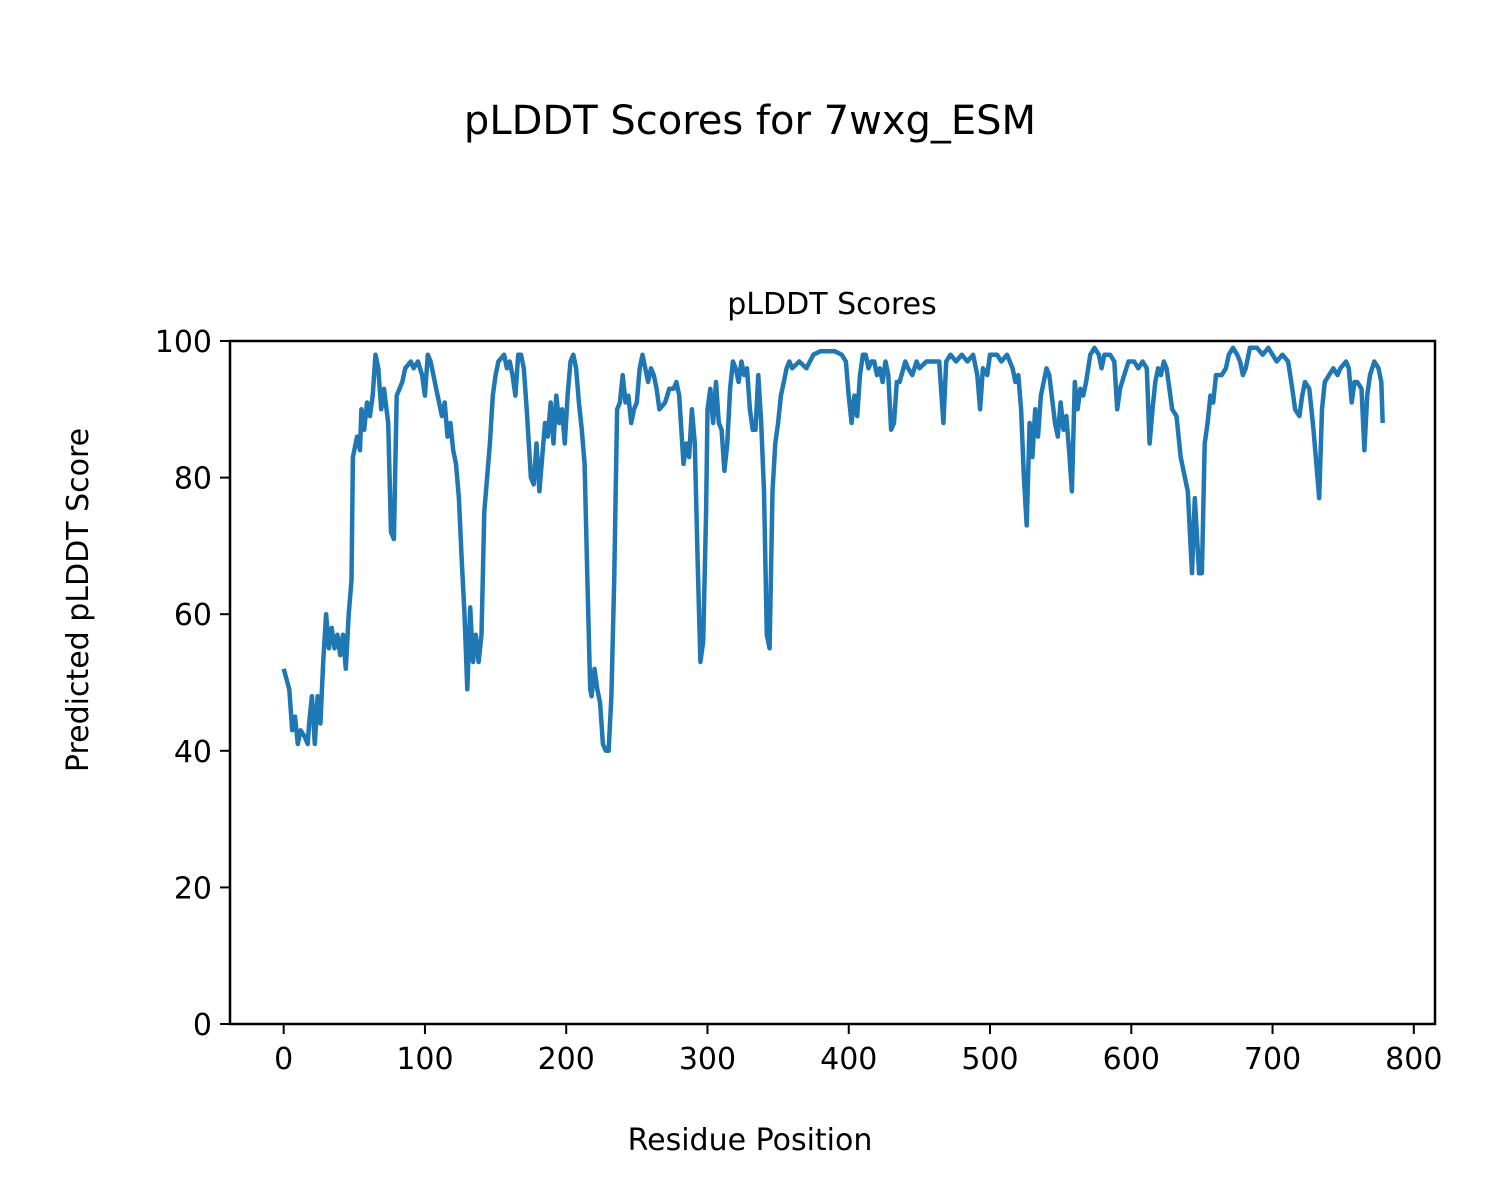 The height and width of the screenshot is (1200, 1500). Describe the element at coordinates (193, 888) in the screenshot. I see `y-tick-label: 20` at that location.